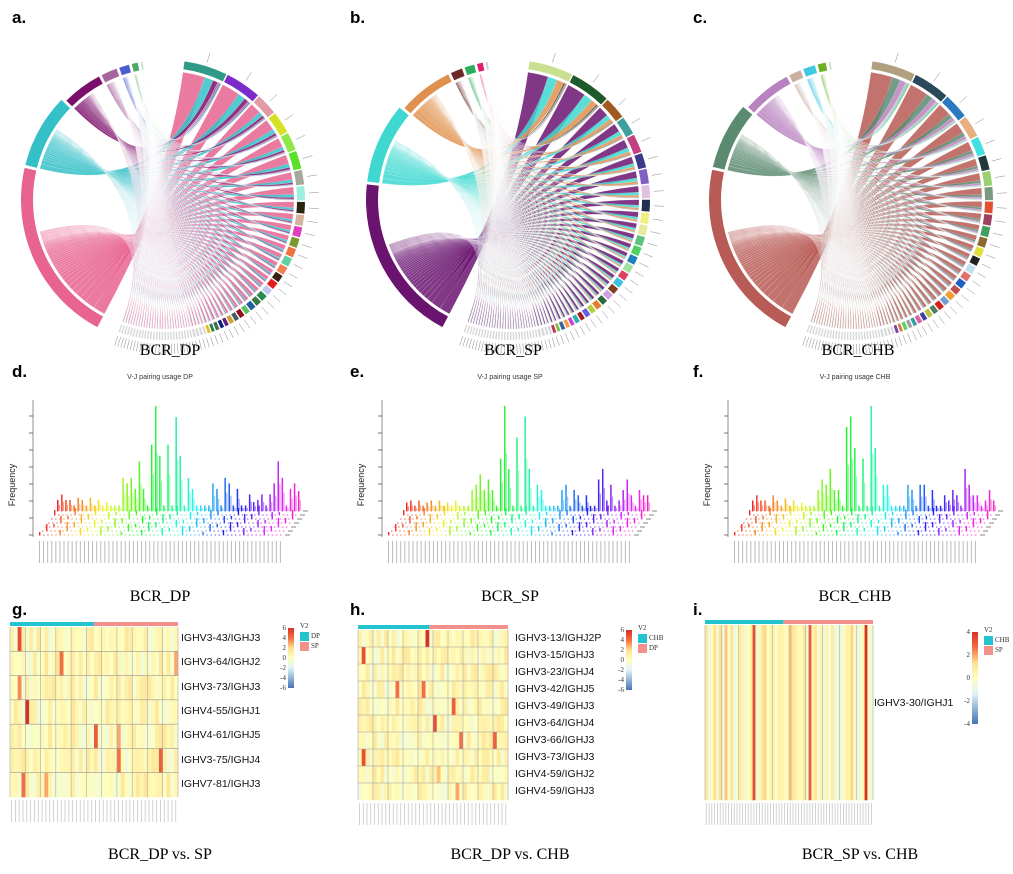  I want to click on group-annotation-bar, so click(468, 627).